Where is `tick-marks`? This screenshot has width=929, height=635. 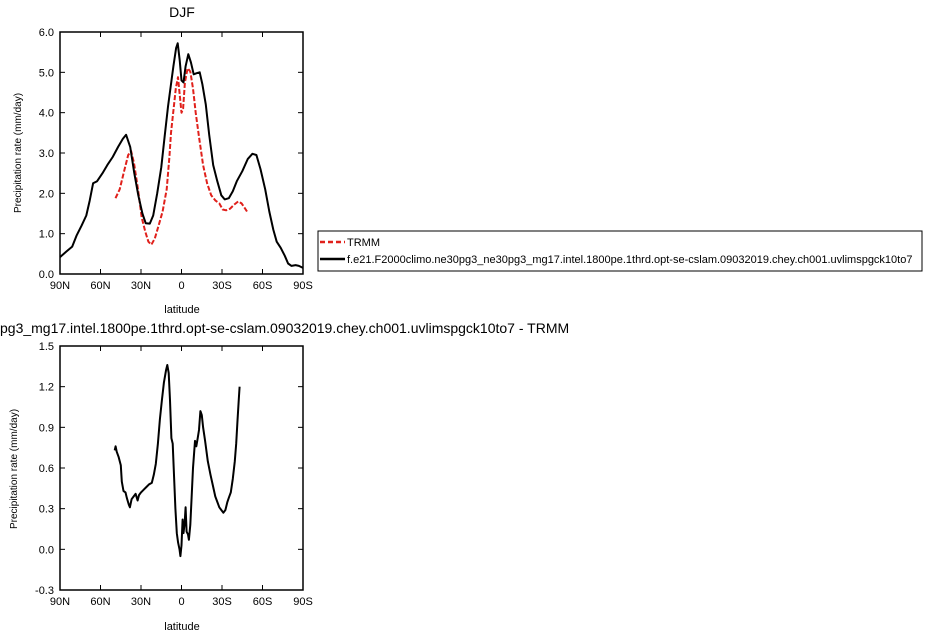 tick-marks is located at coordinates (181, 153).